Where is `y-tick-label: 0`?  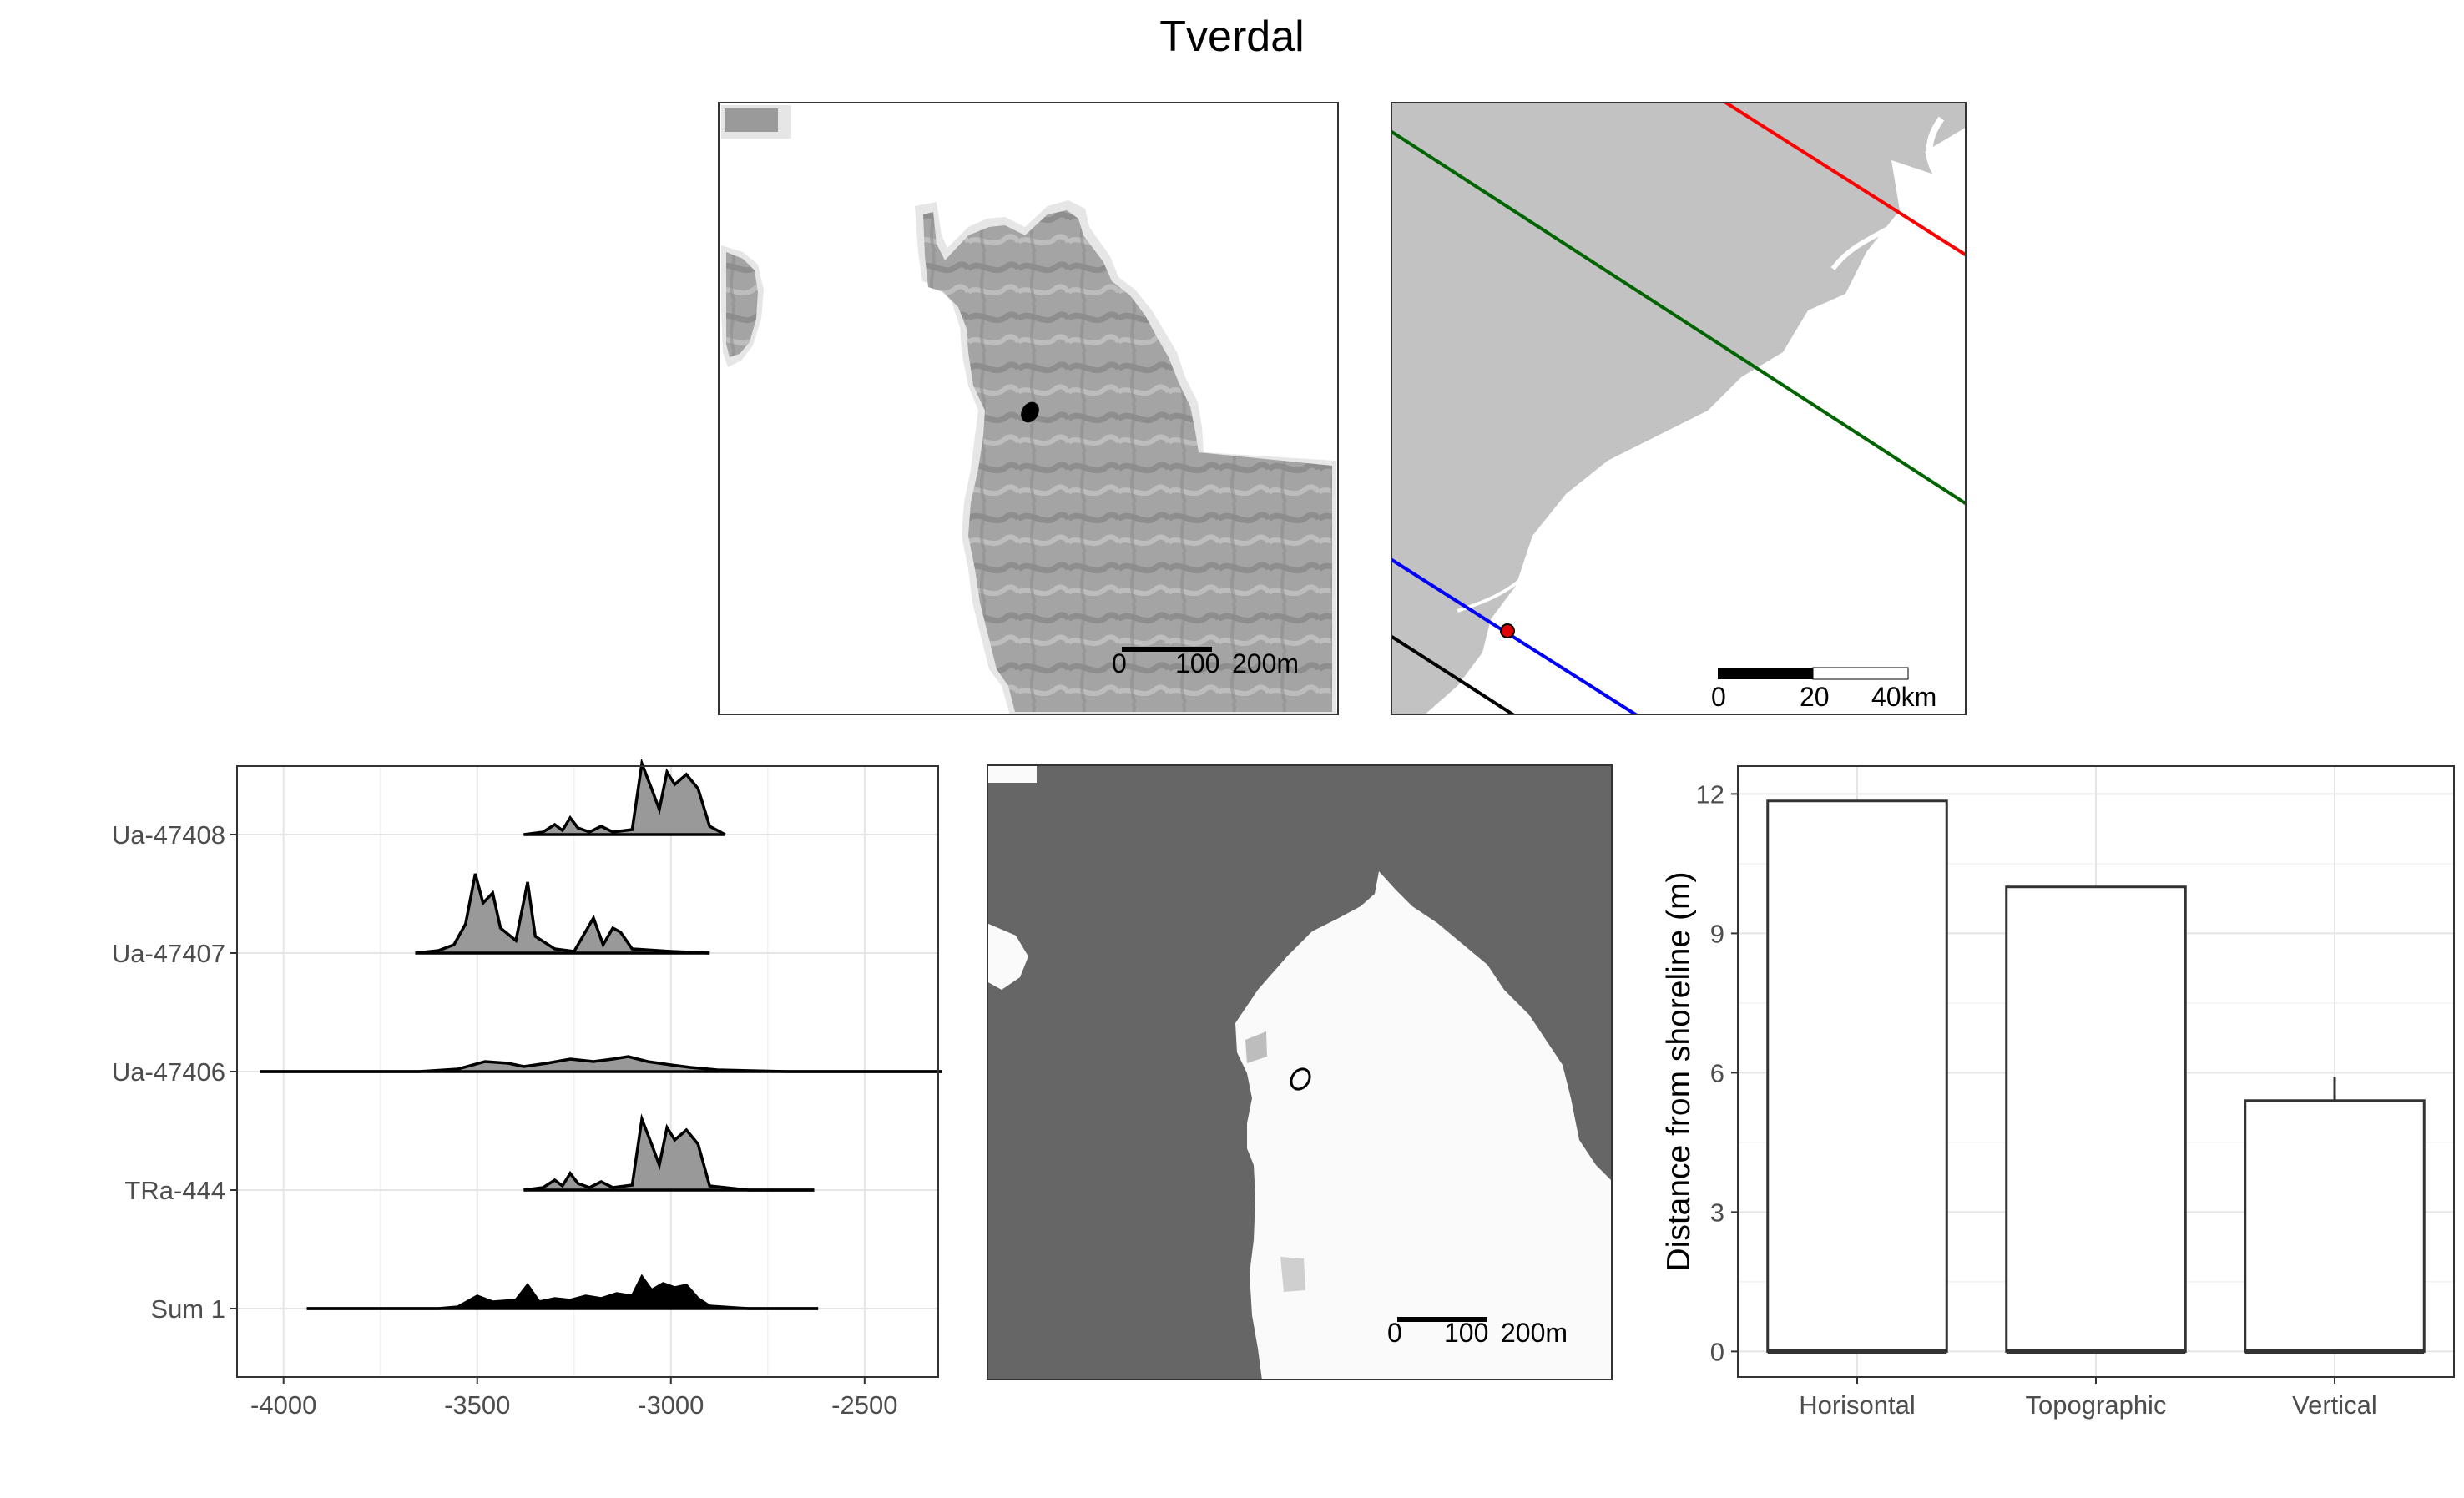
y-tick-label: 0 is located at coordinates (1717, 1351).